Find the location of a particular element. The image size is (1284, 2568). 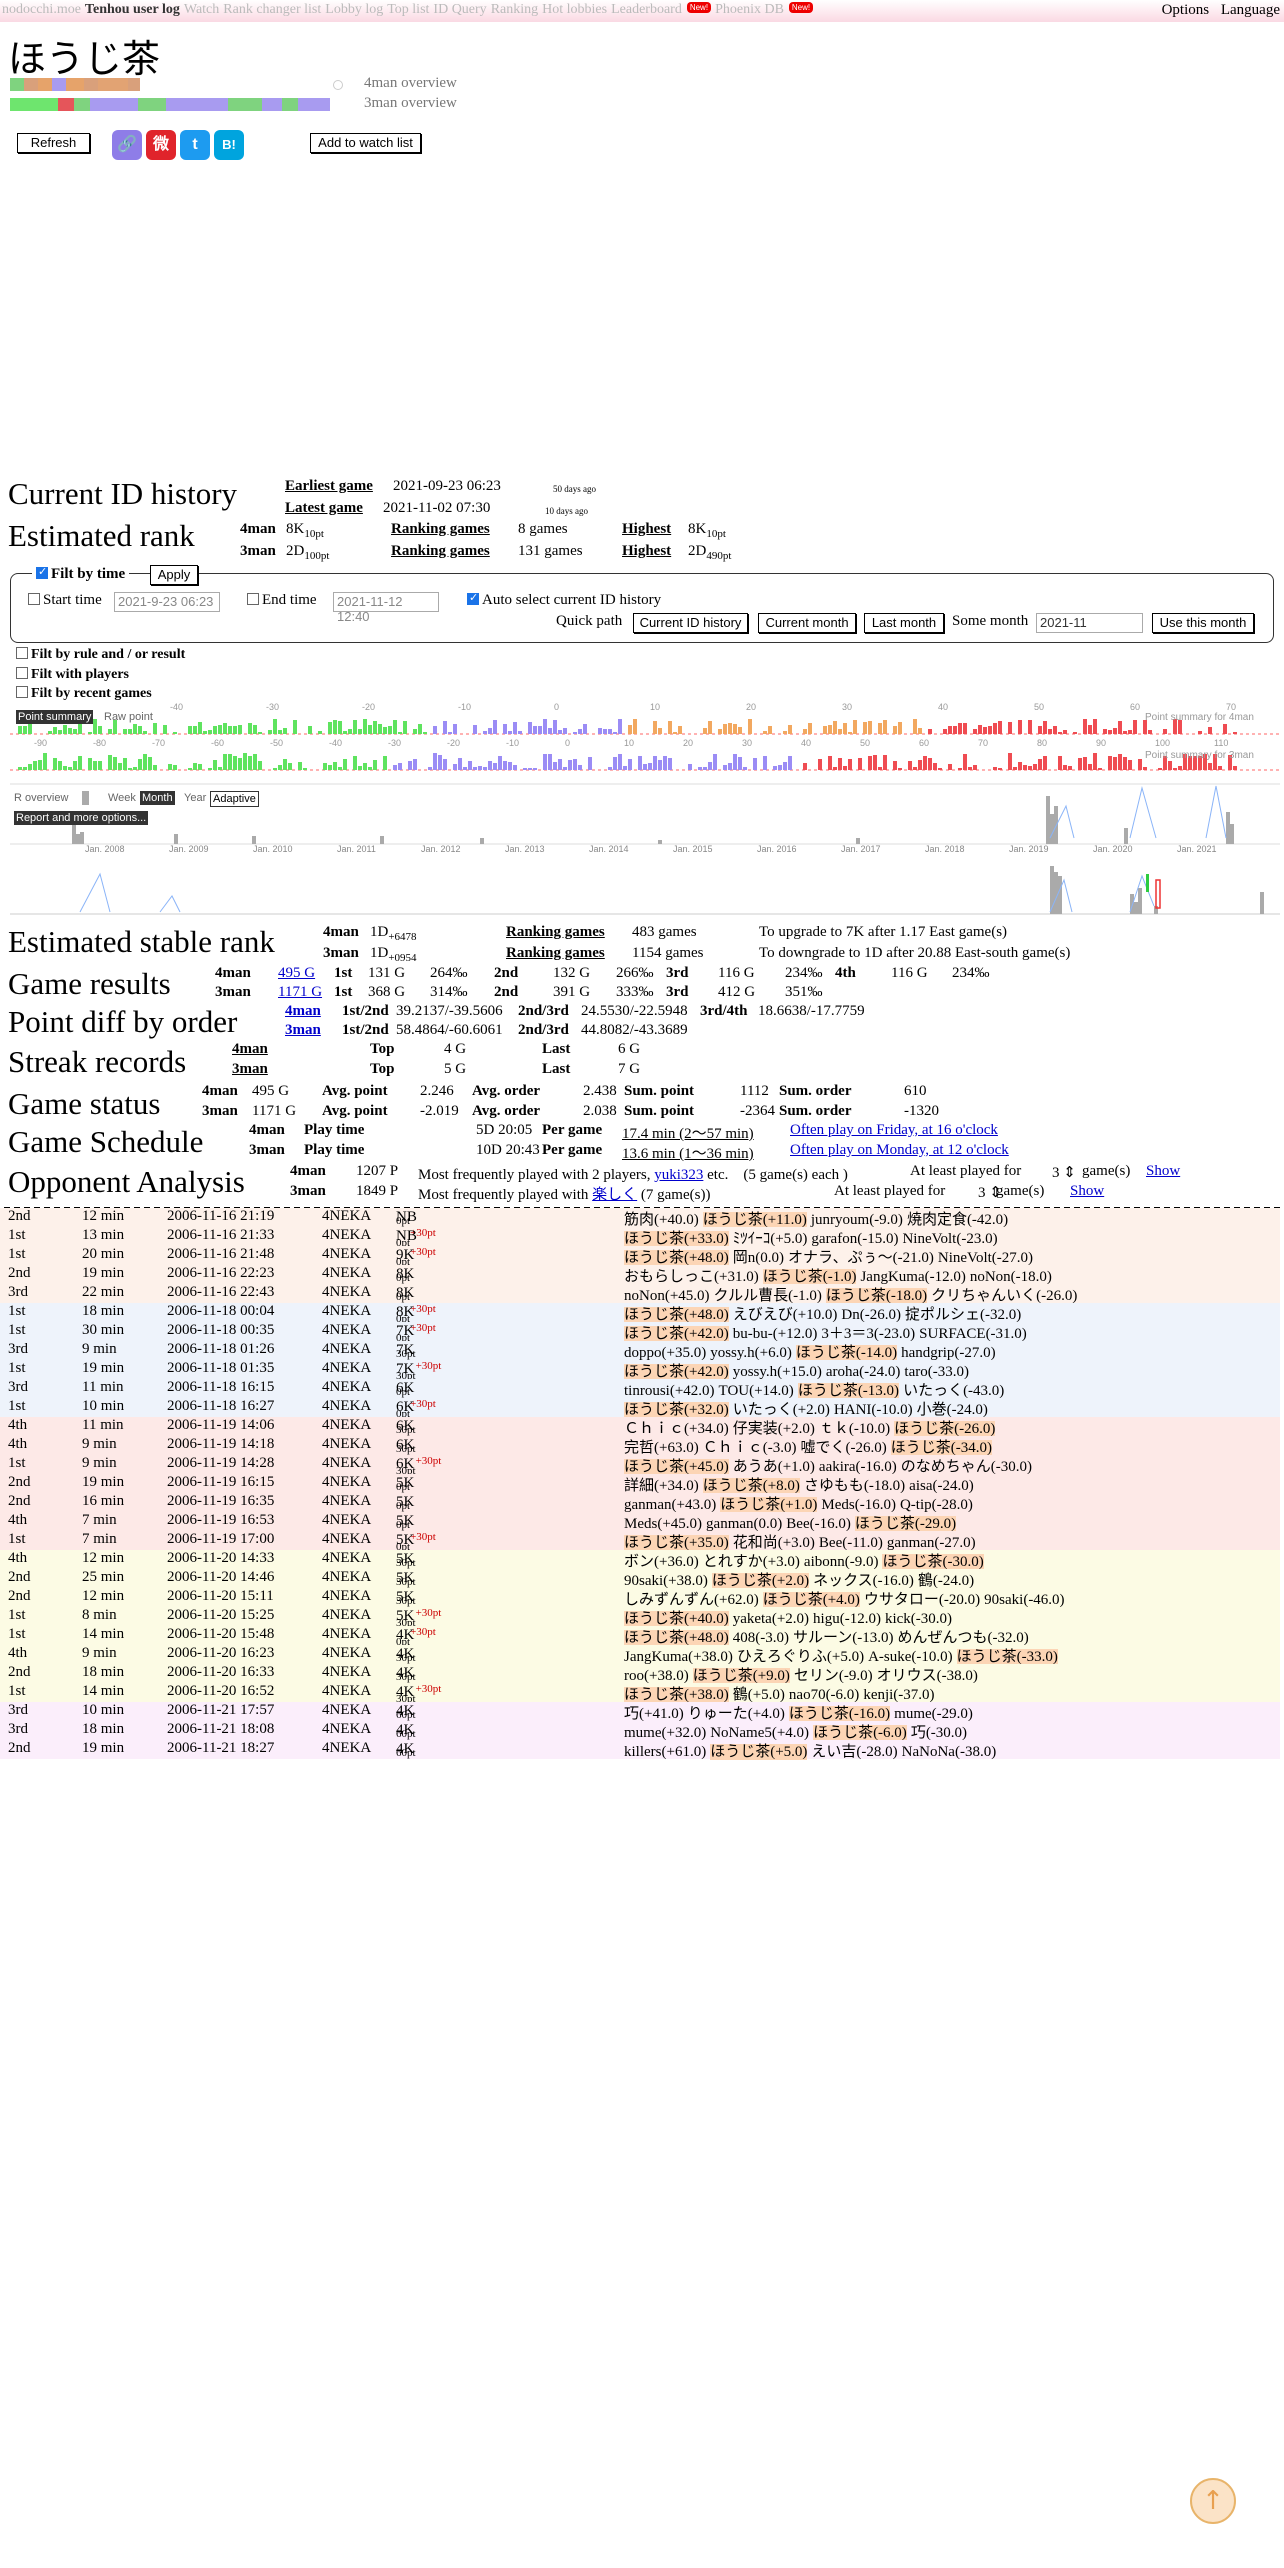

nav-link-9: Leaderboard is located at coordinates (646, 9).